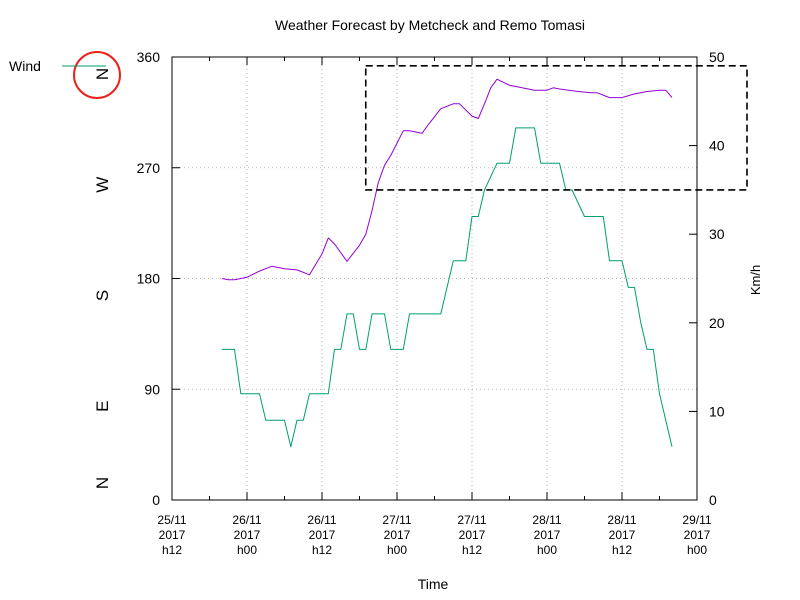 The width and height of the screenshot is (800, 600). What do you see at coordinates (246, 535) in the screenshot?
I see `x-tick-label: 26/11 2017 h00` at bounding box center [246, 535].